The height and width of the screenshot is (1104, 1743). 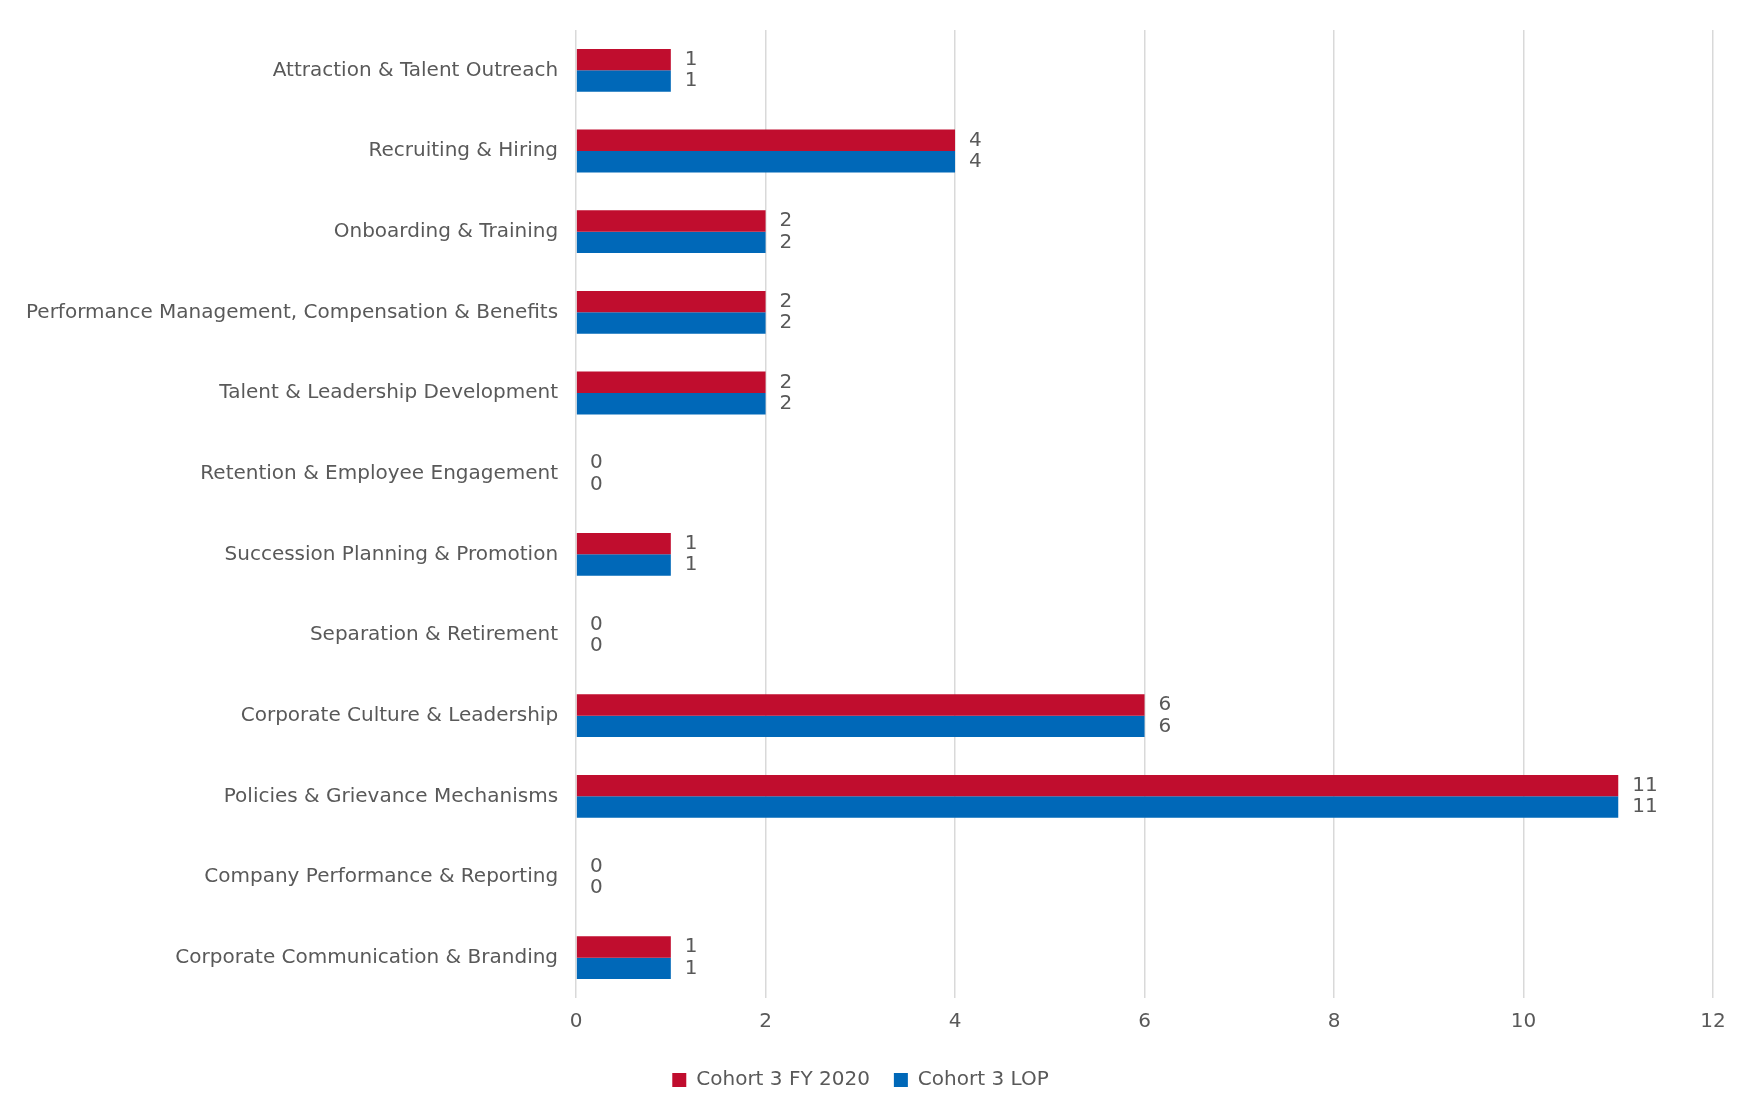 I want to click on x-tick-label: 8, so click(x=1334, y=1020).